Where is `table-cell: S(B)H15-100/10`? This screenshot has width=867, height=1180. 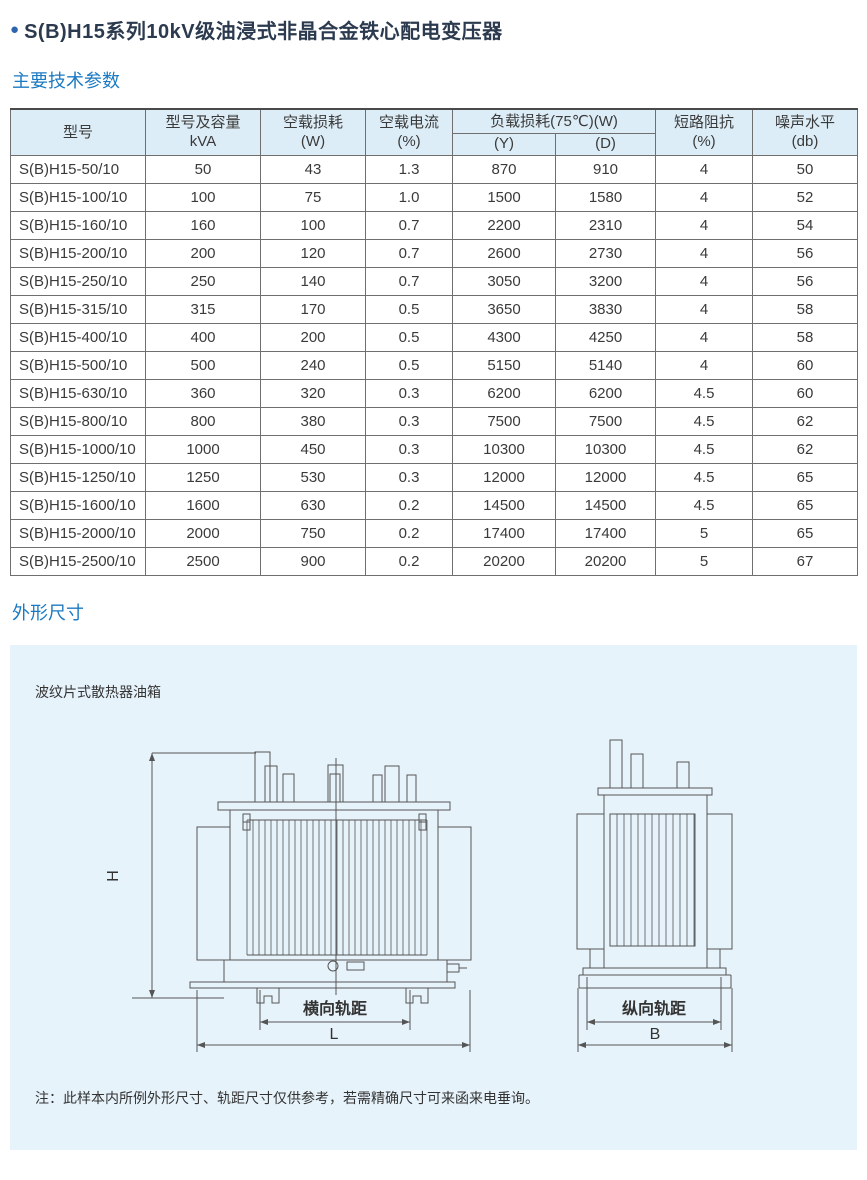 table-cell: S(B)H15-100/10 is located at coordinates (78, 197).